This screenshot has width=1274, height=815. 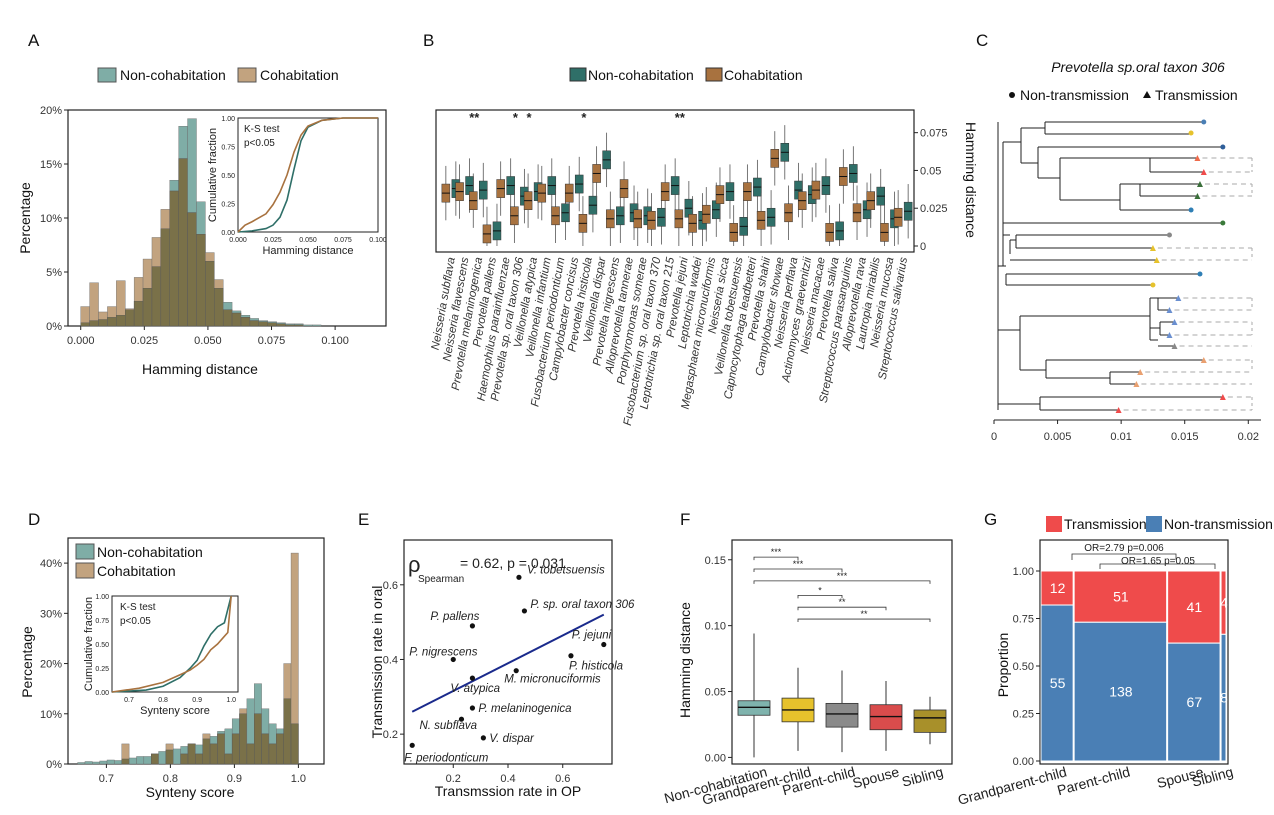 What do you see at coordinates (231, 700) in the screenshot?
I see `d-inset-xtick: 1.0` at bounding box center [231, 700].